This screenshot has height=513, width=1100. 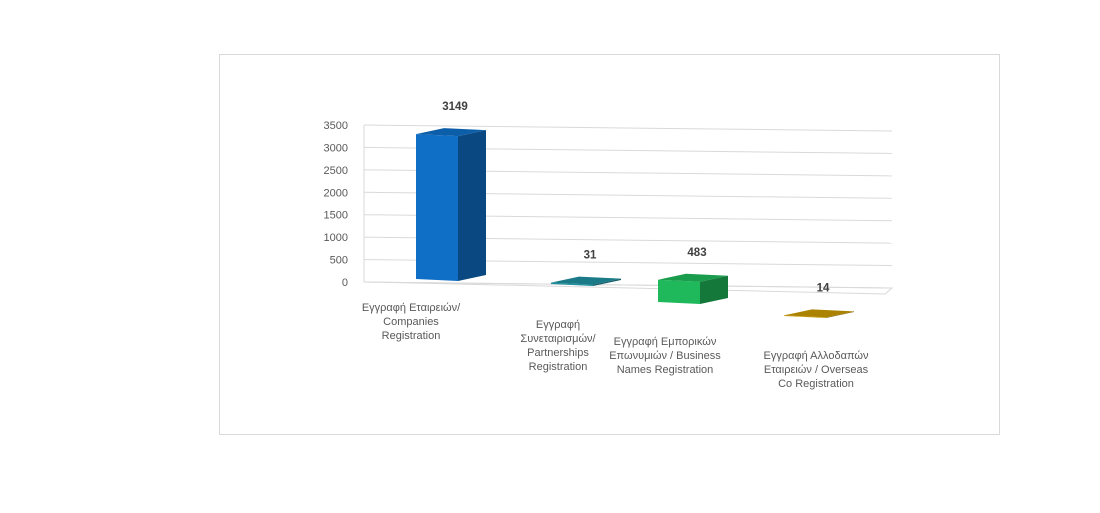 What do you see at coordinates (455, 107) in the screenshot?
I see `data-label: 3149` at bounding box center [455, 107].